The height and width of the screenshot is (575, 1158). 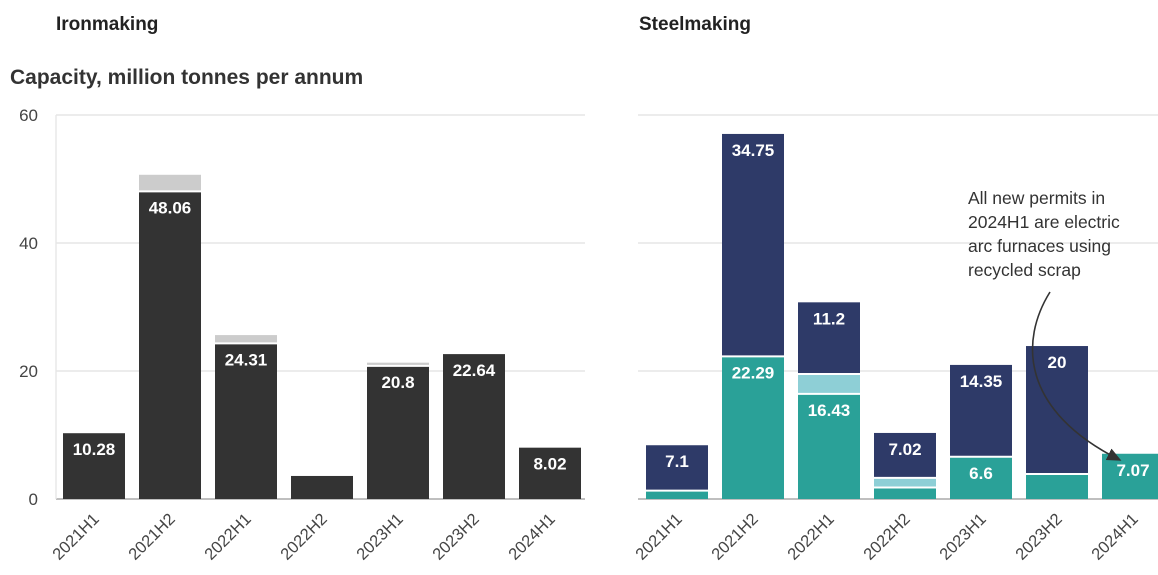 What do you see at coordinates (28, 115) in the screenshot?
I see `y-tick-label: 60` at bounding box center [28, 115].